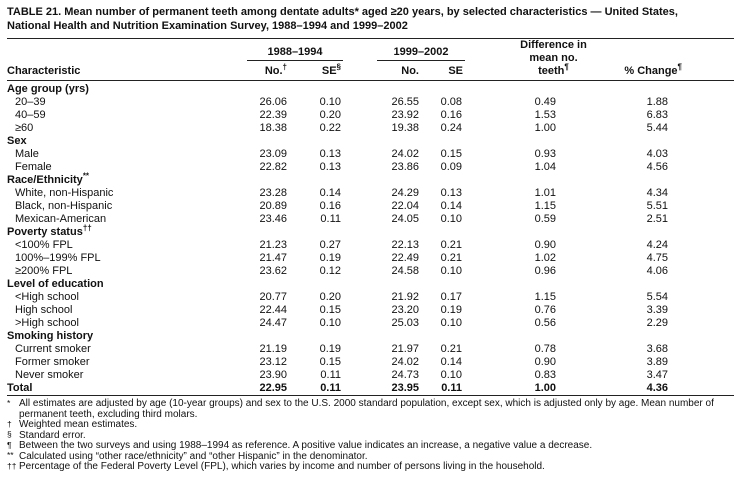 The image size is (741, 485). Describe the element at coordinates (405, 258) in the screenshot. I see `cell-value: 22.49` at that location.